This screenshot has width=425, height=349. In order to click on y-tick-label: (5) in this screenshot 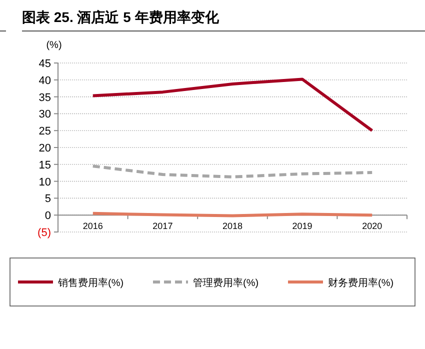, I will do `click(44, 233)`.